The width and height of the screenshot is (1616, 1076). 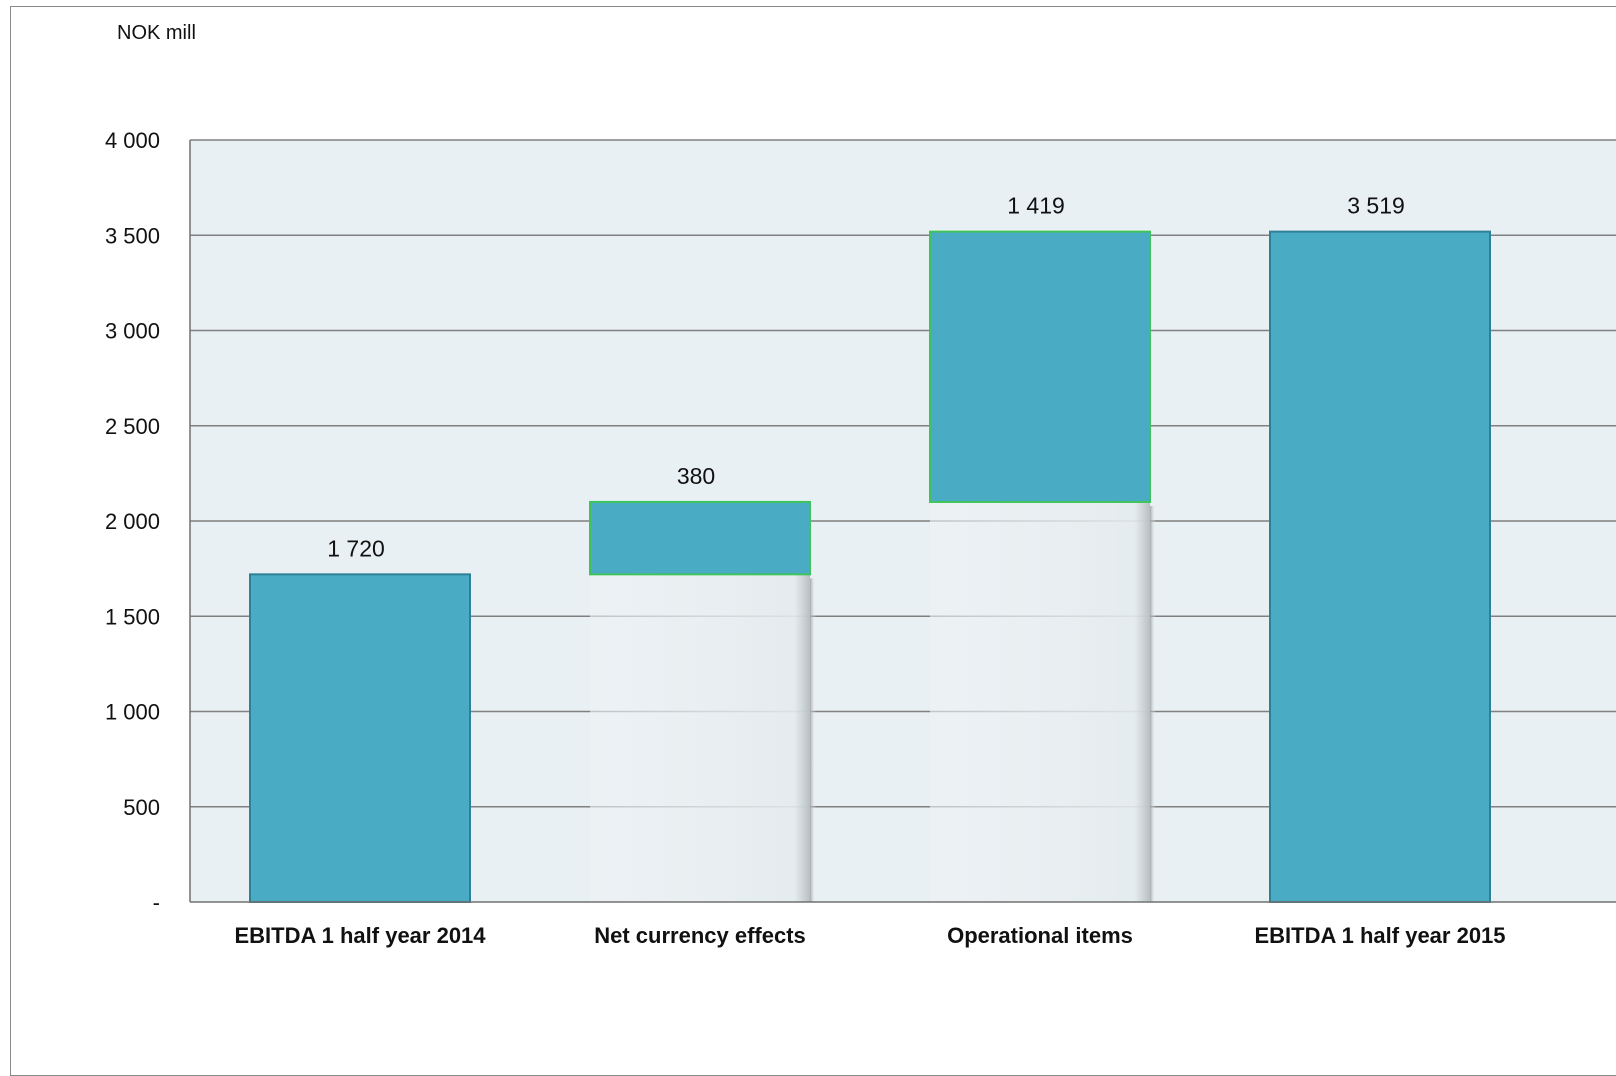 What do you see at coordinates (132, 521) in the screenshot?
I see `y-tick-label: 2 000` at bounding box center [132, 521].